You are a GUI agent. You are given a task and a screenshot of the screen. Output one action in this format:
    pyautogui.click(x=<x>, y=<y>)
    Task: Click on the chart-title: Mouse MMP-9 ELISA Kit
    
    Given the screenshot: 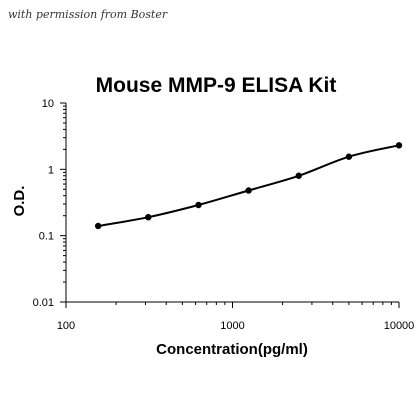 What is the action you would take?
    pyautogui.click(x=216, y=85)
    